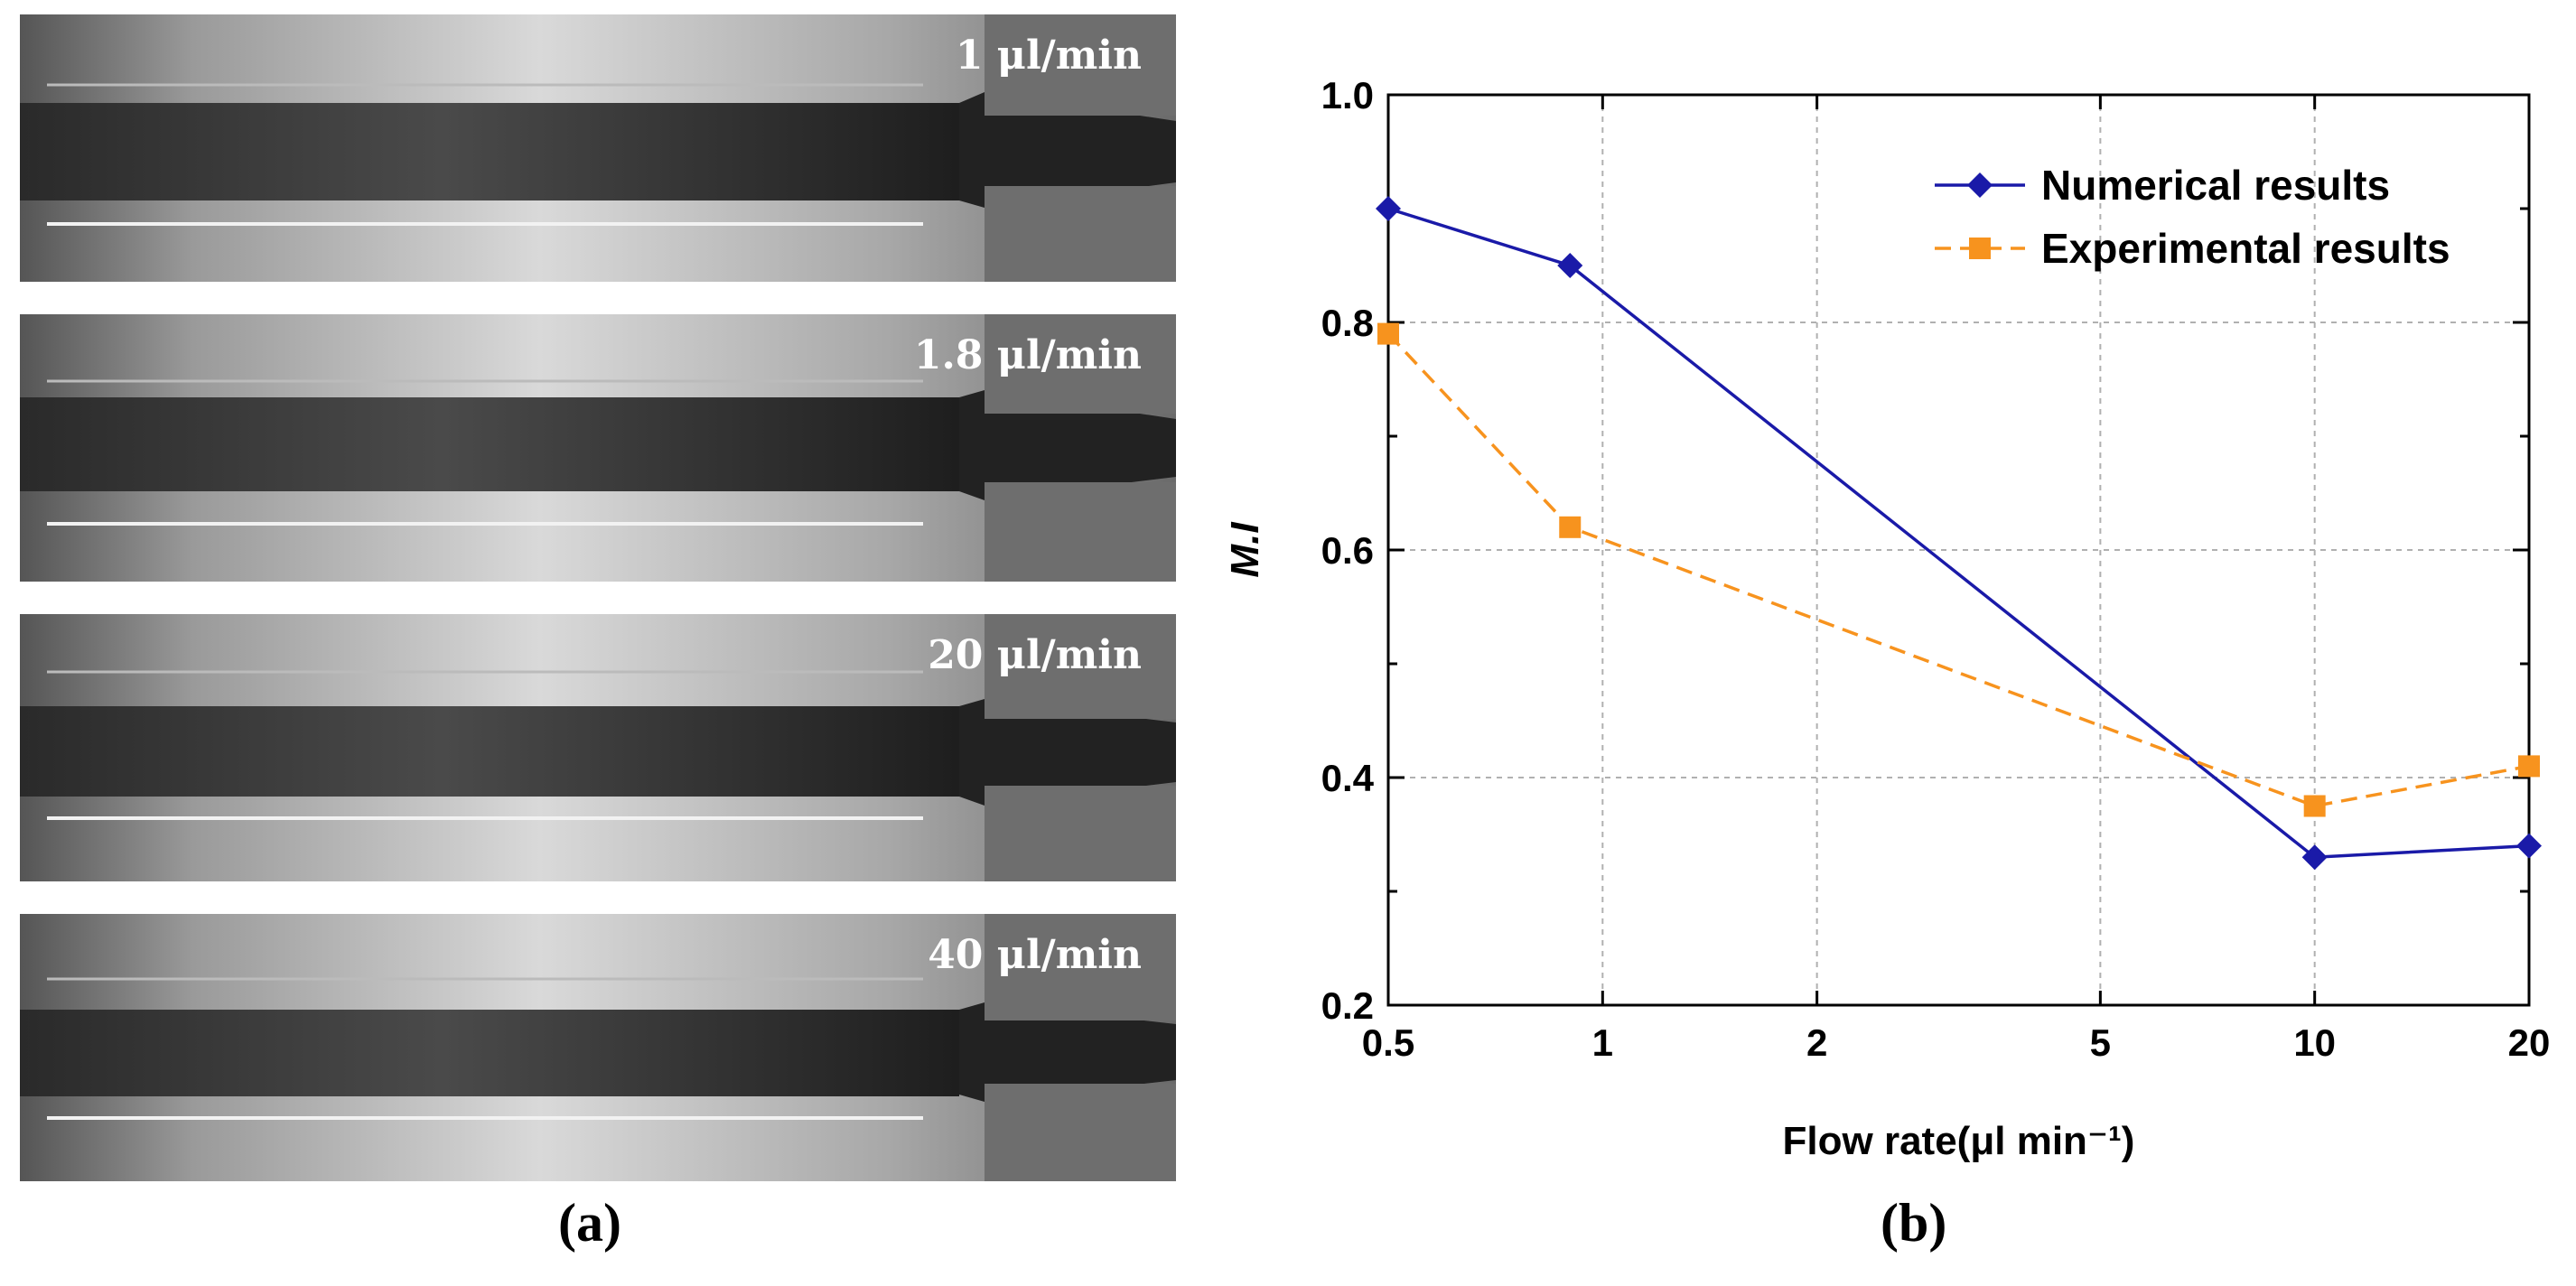  Describe the element at coordinates (1602, 1042) in the screenshot. I see `x-tick-label: 1` at that location.